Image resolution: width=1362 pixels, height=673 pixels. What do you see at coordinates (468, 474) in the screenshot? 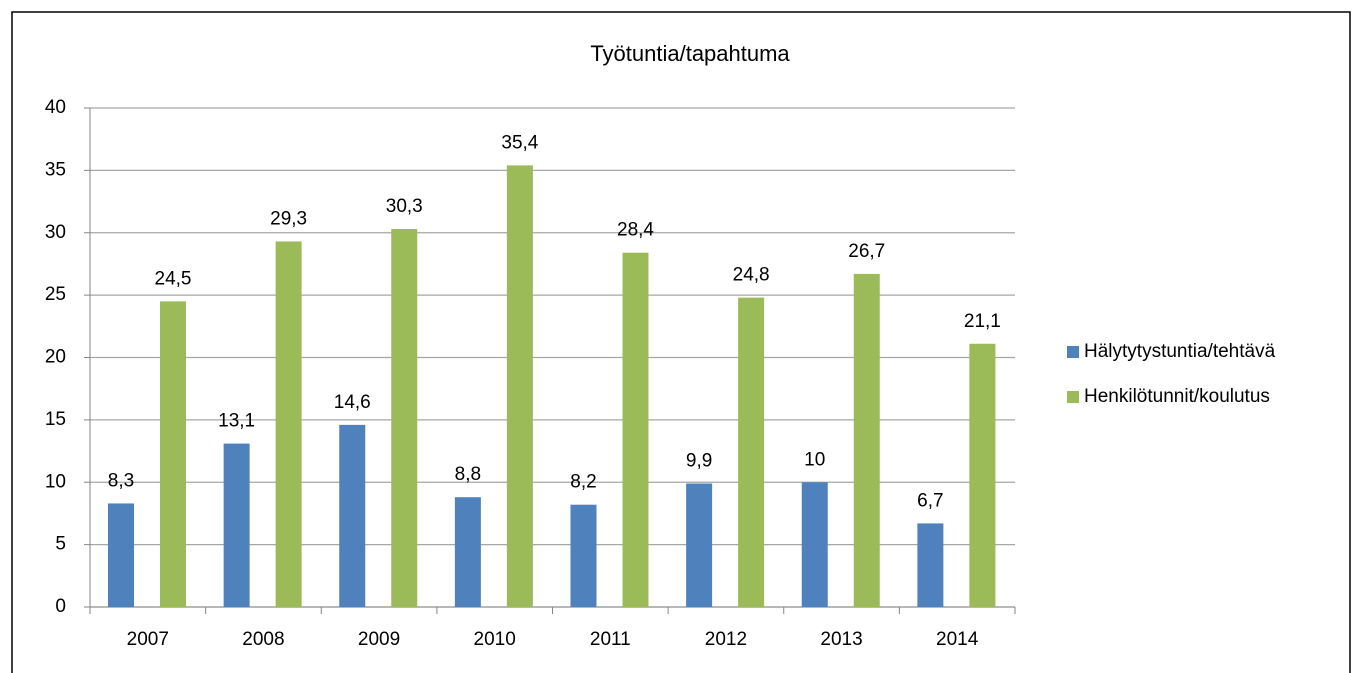
I see `data-label: 8,8` at bounding box center [468, 474].